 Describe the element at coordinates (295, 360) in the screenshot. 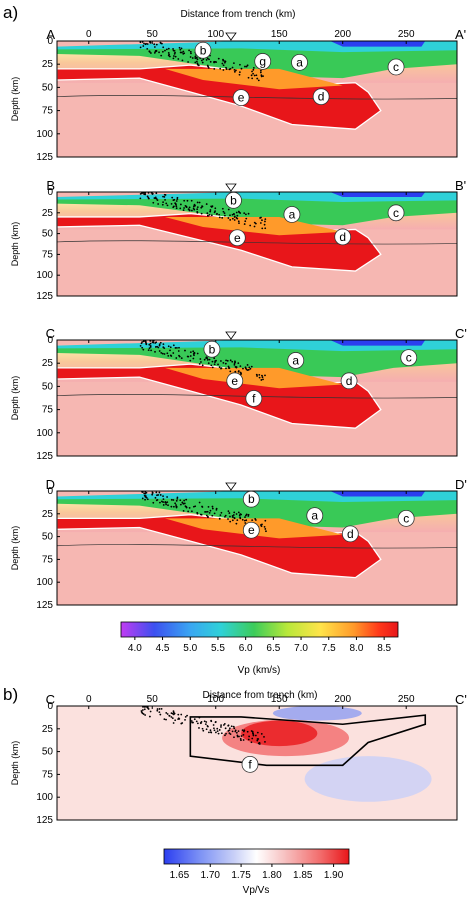

I see `feature-label-a: a` at that location.